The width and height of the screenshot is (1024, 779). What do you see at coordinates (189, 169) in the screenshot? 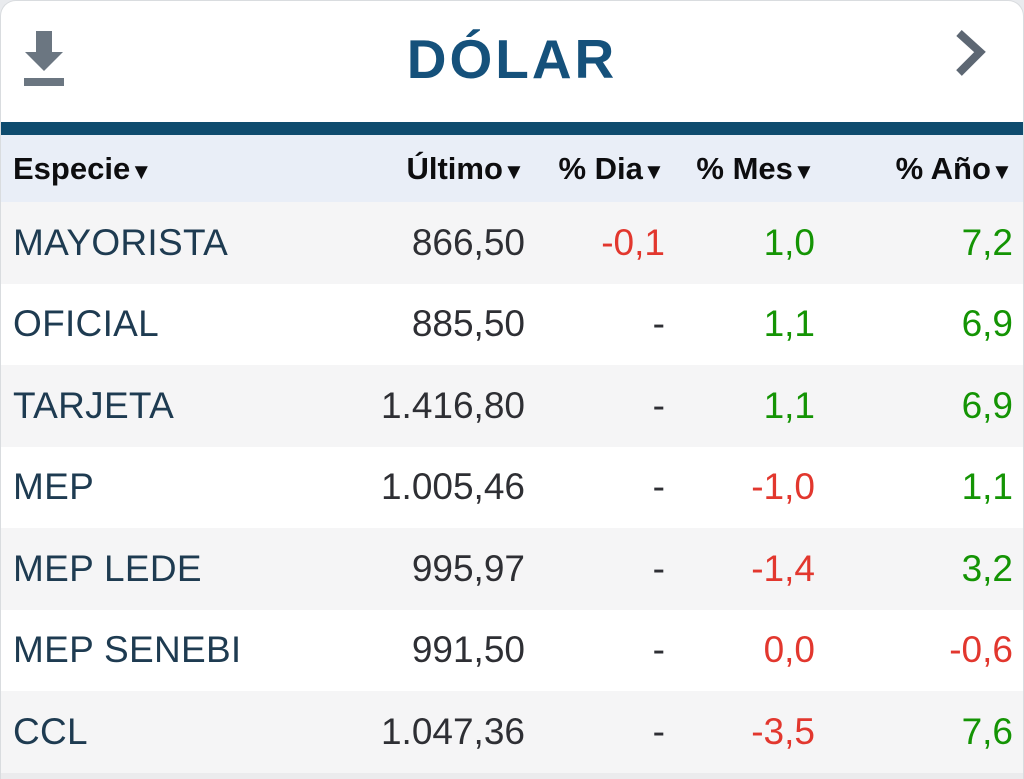
I see `column-header-especie: Especie▼` at bounding box center [189, 169].